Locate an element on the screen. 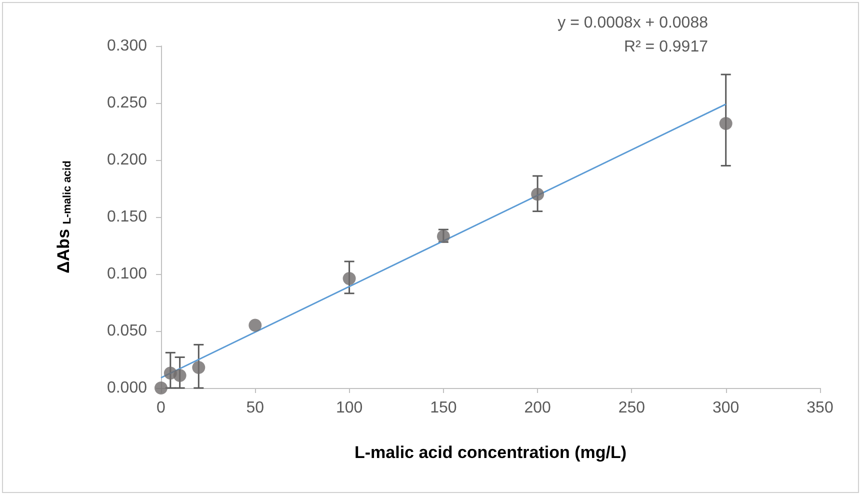  x-tick-label: 150 is located at coordinates (443, 408).